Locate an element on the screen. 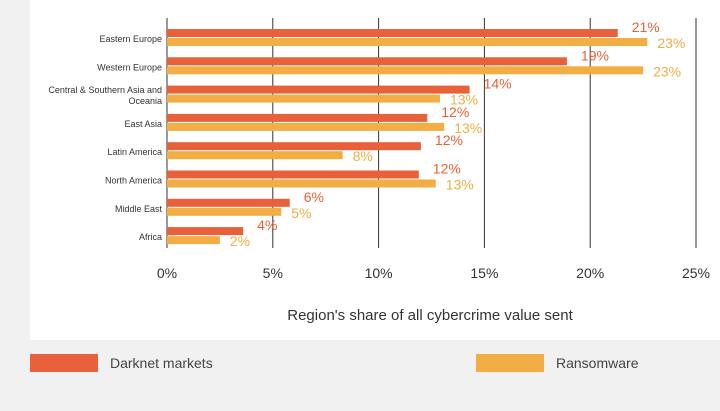  category-label: Central & Southern Asia and is located at coordinates (105, 90).